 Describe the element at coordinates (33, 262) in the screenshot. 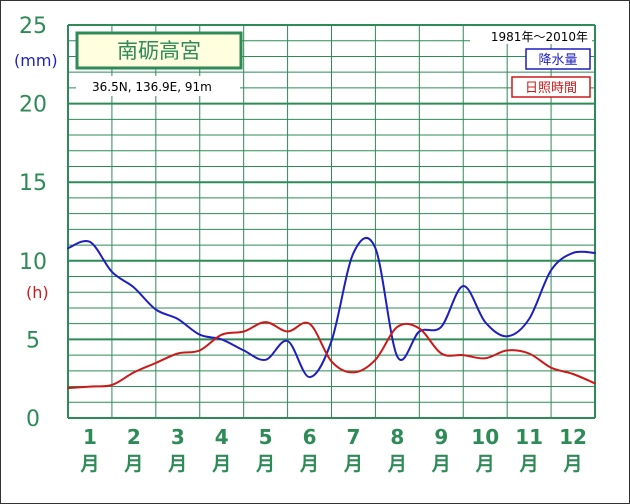

I see `y-tick-label: 10` at that location.